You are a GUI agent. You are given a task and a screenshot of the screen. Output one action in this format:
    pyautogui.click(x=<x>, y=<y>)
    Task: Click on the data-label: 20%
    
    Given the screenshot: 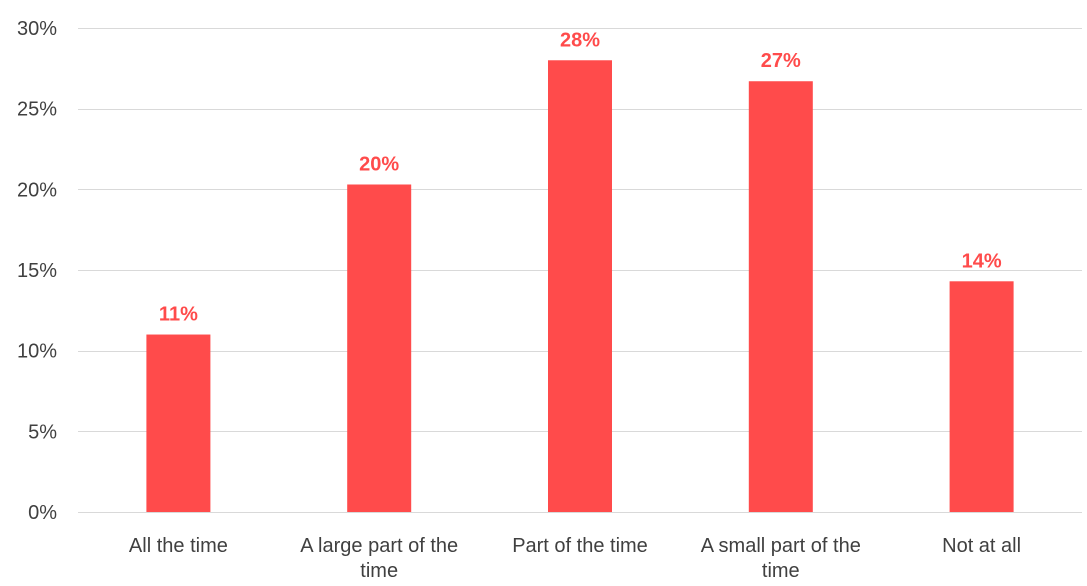 What is the action you would take?
    pyautogui.click(x=379, y=164)
    